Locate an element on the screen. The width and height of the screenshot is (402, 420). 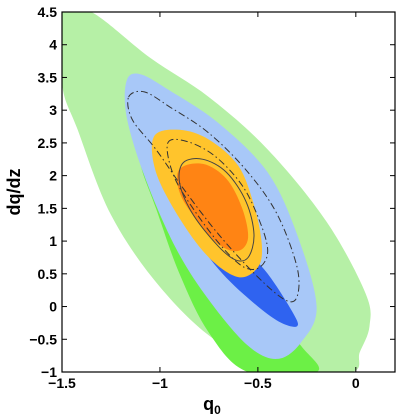
x-axis-label-main: q is located at coordinates (208, 404).